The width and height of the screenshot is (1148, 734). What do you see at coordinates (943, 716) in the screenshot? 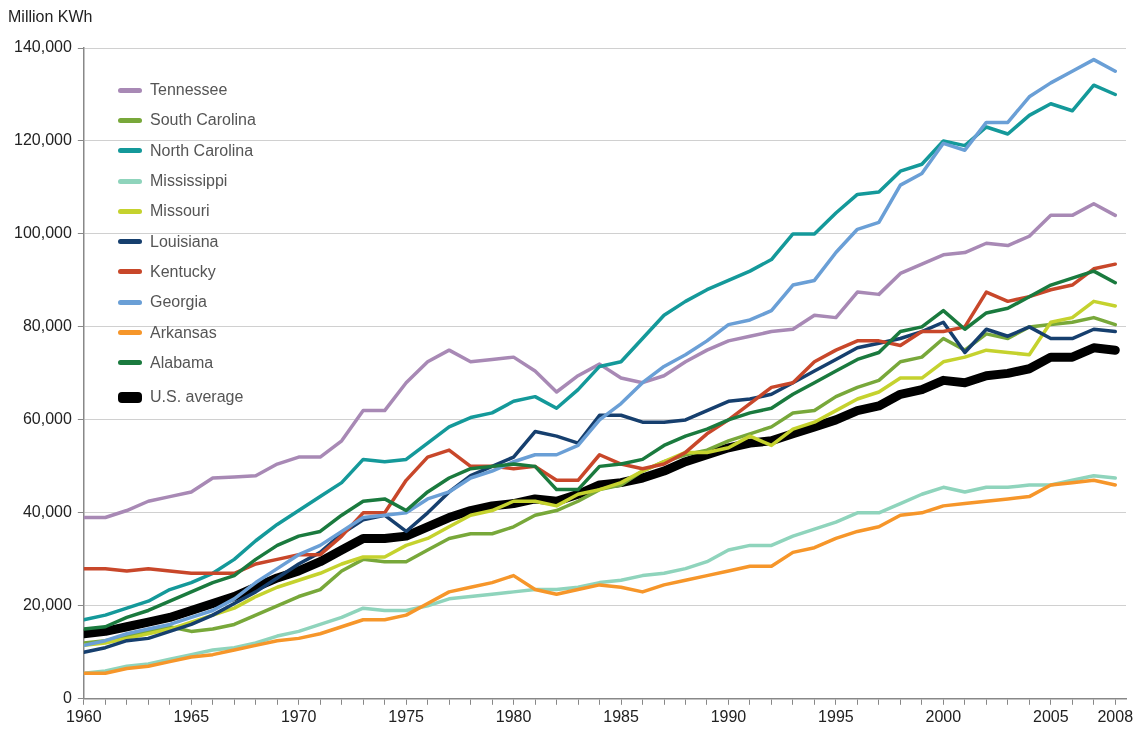
I see `x-tick-label: 2000` at bounding box center [943, 716].